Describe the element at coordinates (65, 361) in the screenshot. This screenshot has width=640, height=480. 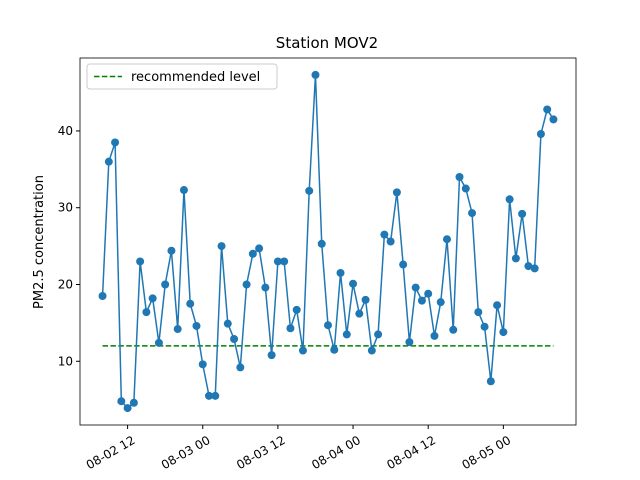
I see `y-tick-label: 10` at that location.